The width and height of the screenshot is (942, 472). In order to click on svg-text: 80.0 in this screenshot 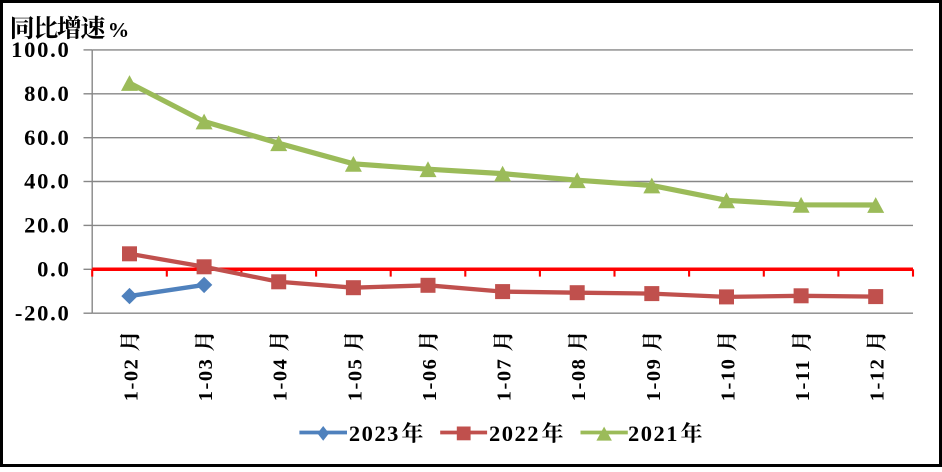, I will do `click(47, 93)`.